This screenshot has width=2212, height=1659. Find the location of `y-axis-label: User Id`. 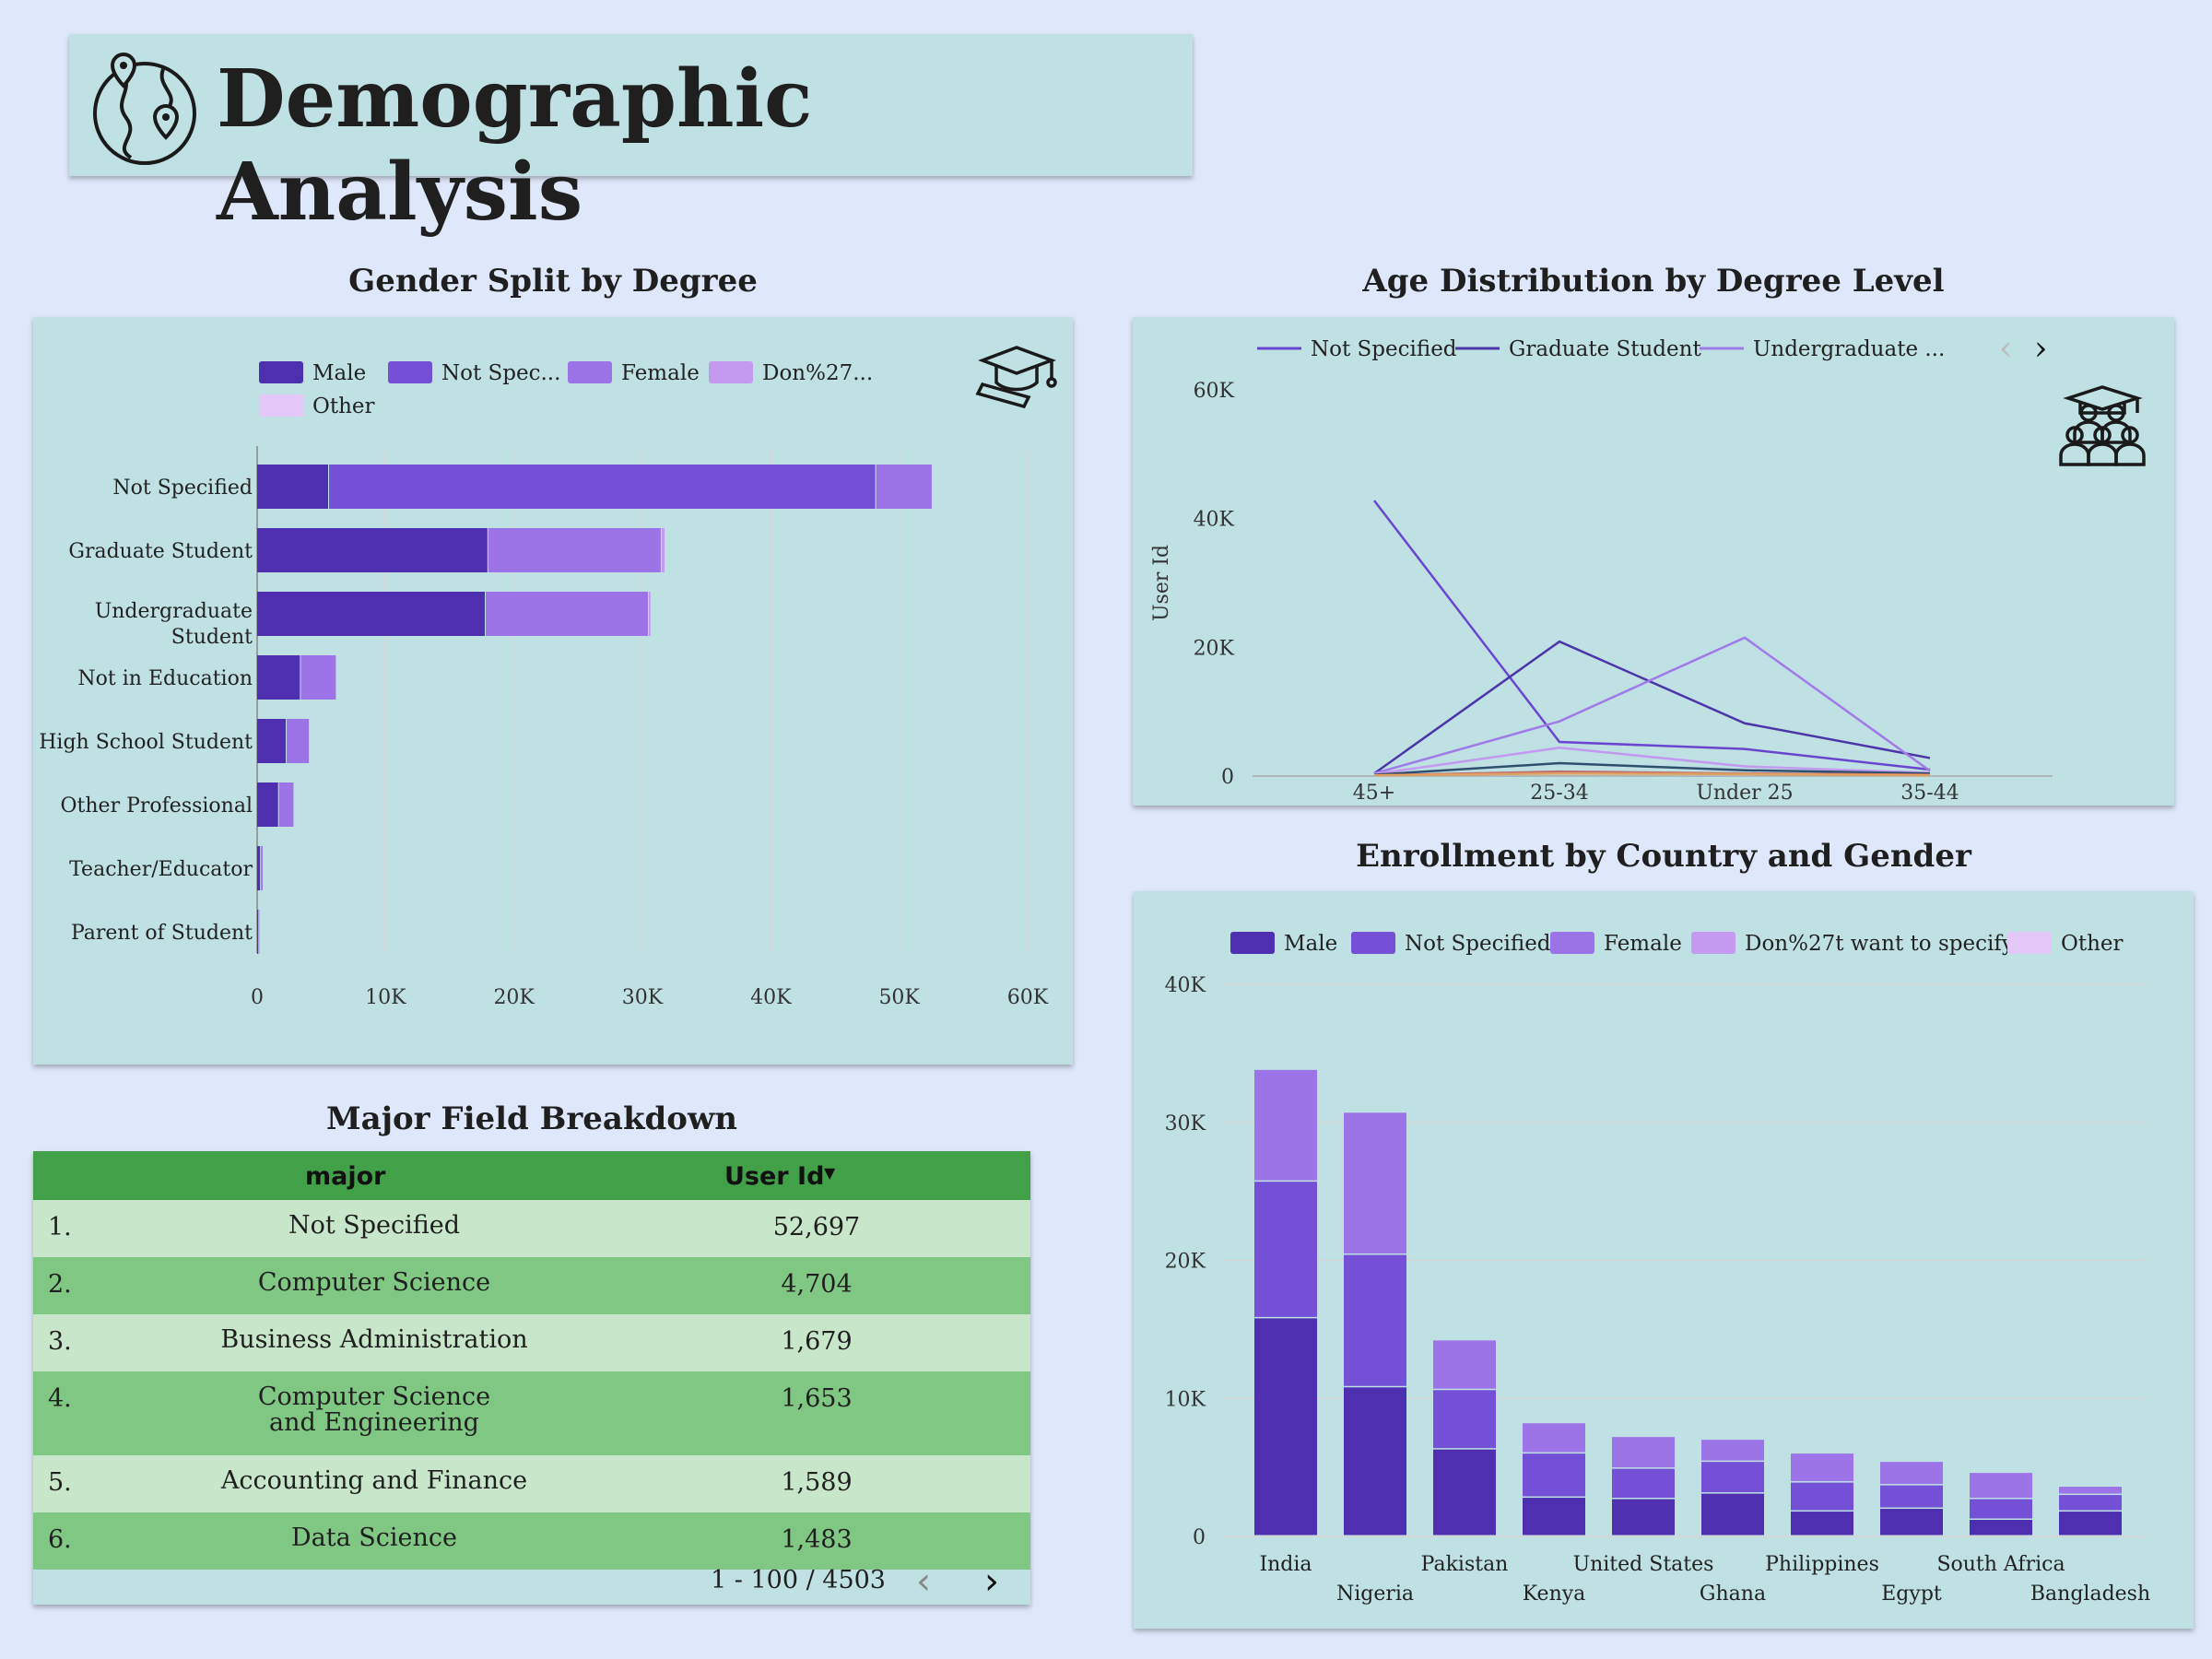

y-axis-label: User Id is located at coordinates (1161, 583).